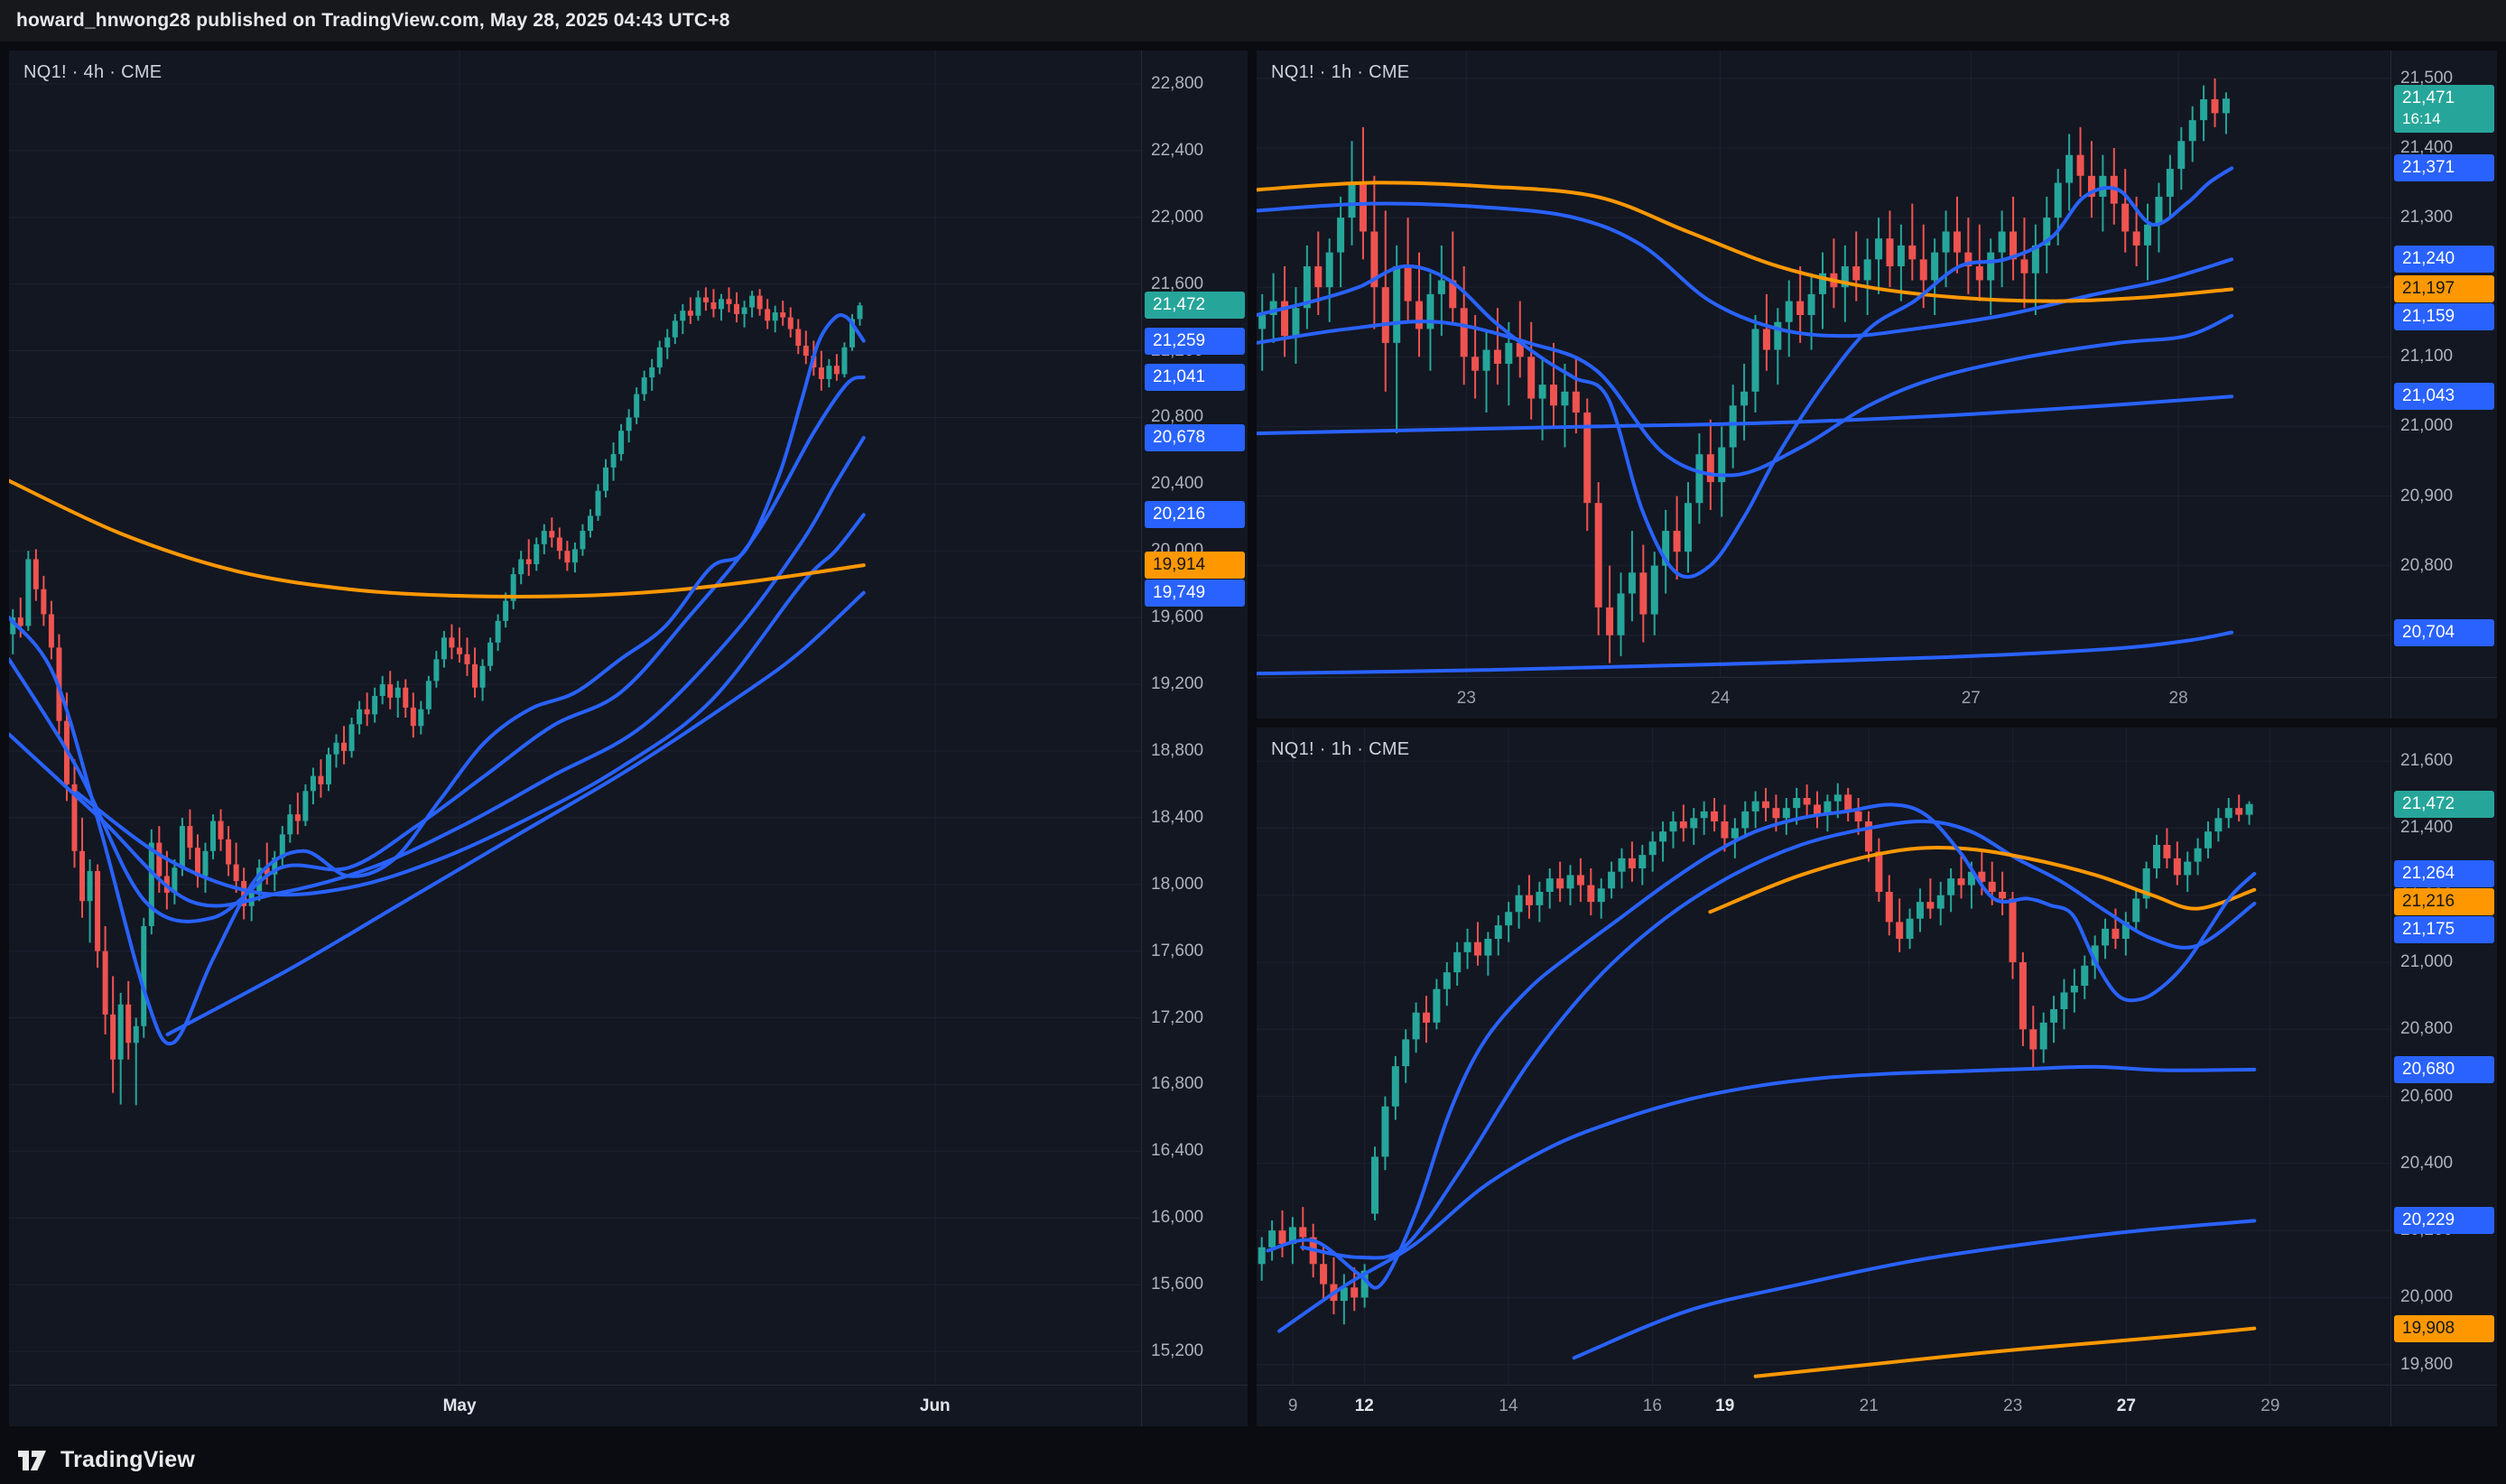 The height and width of the screenshot is (1484, 2506). What do you see at coordinates (1177, 83) in the screenshot?
I see `y-axis-tick: 22,800` at bounding box center [1177, 83].